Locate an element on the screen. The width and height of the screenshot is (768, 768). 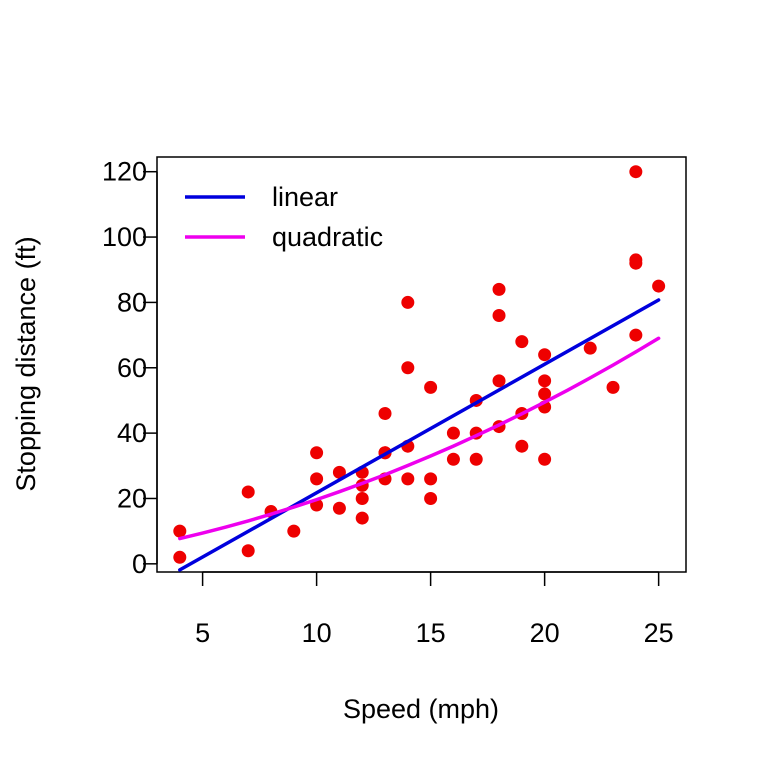
y-tick-label: 60 is located at coordinates (132, 368).